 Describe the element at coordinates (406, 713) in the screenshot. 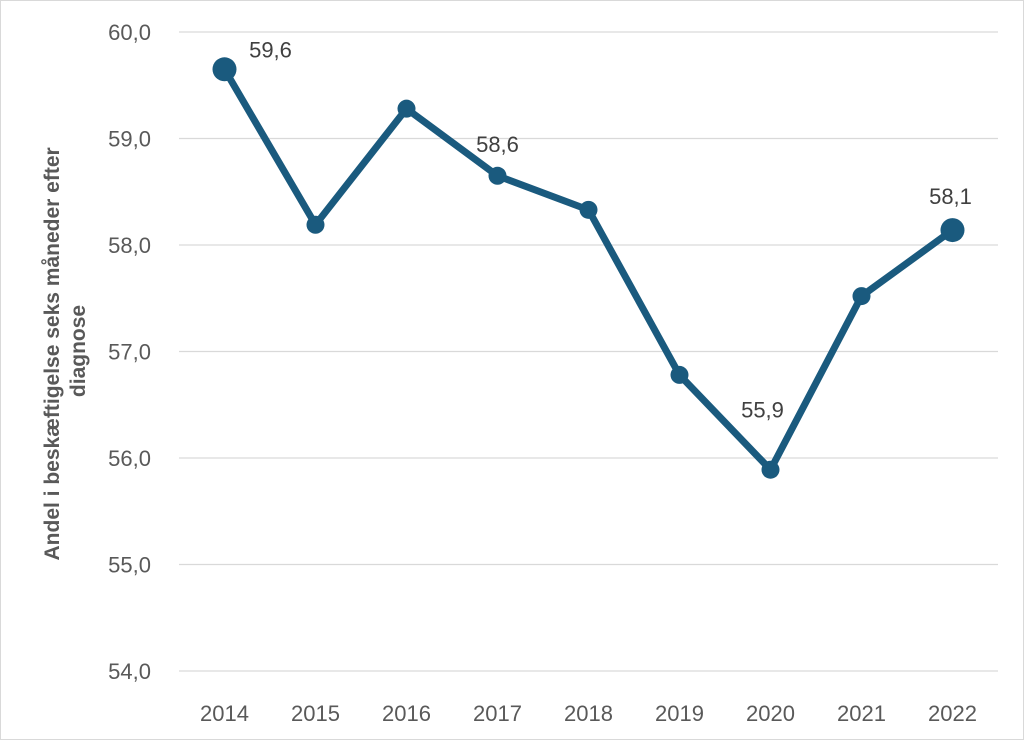

I see `x-tick-label: 2016` at that location.